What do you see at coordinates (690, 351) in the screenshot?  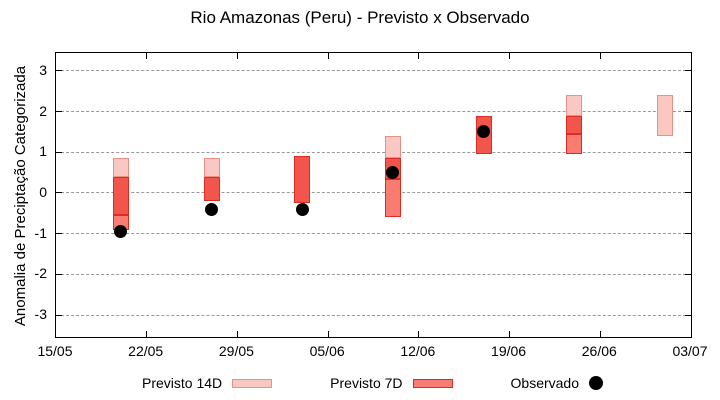 I see `x-tick-label: 03/07` at bounding box center [690, 351].